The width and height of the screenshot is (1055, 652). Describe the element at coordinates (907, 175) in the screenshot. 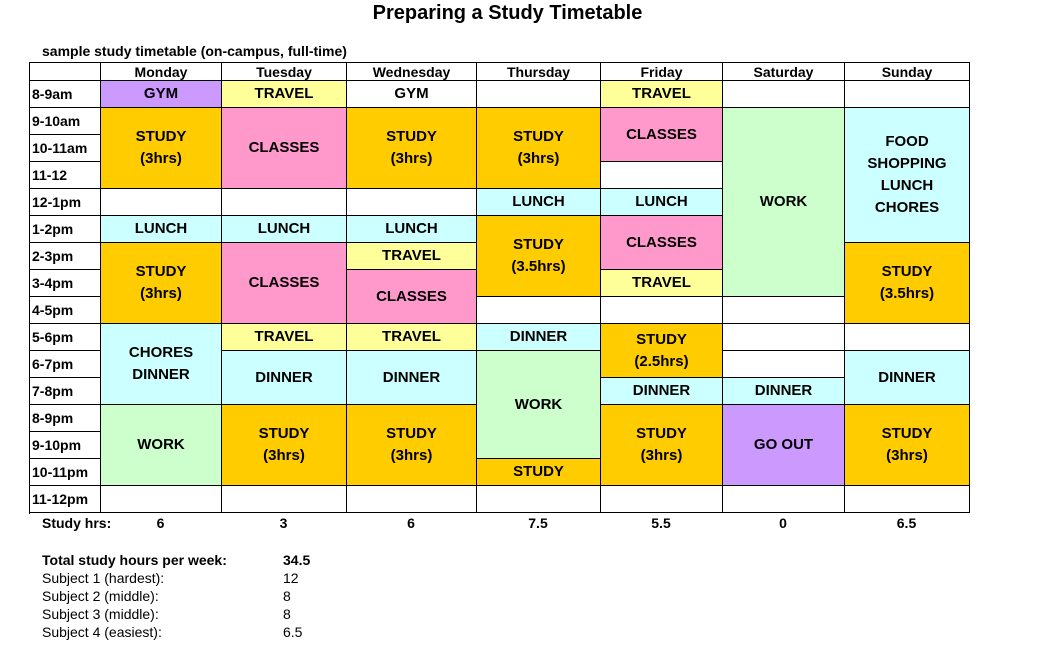

I see `schedule-block-food: FOOD SHOPPING LUNCH CHORES` at that location.